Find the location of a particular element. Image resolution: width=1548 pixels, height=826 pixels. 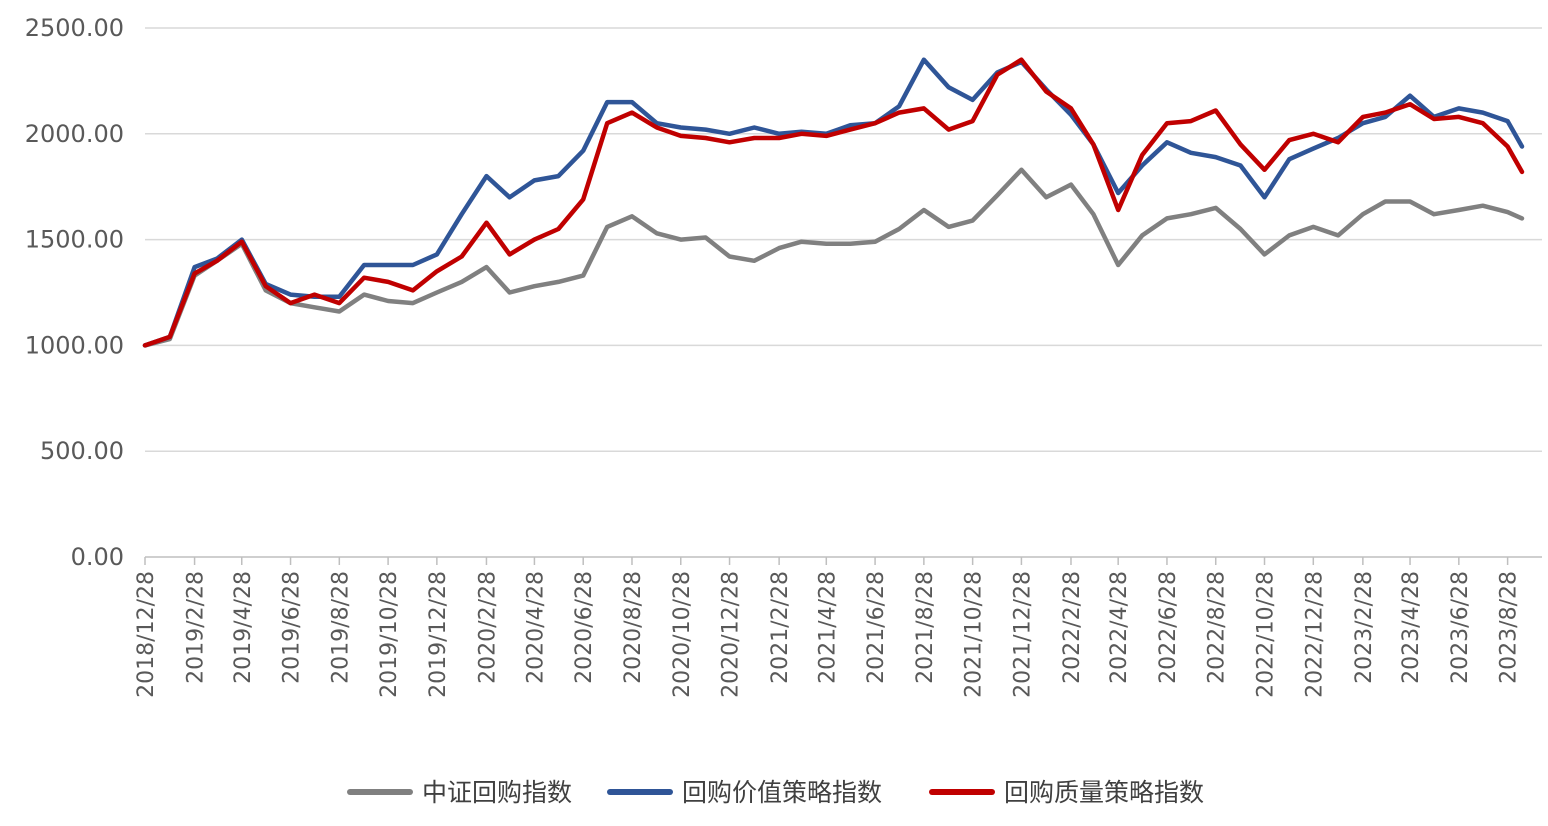

x-tick-label: 2021/8/28 is located at coordinates (925, 627).